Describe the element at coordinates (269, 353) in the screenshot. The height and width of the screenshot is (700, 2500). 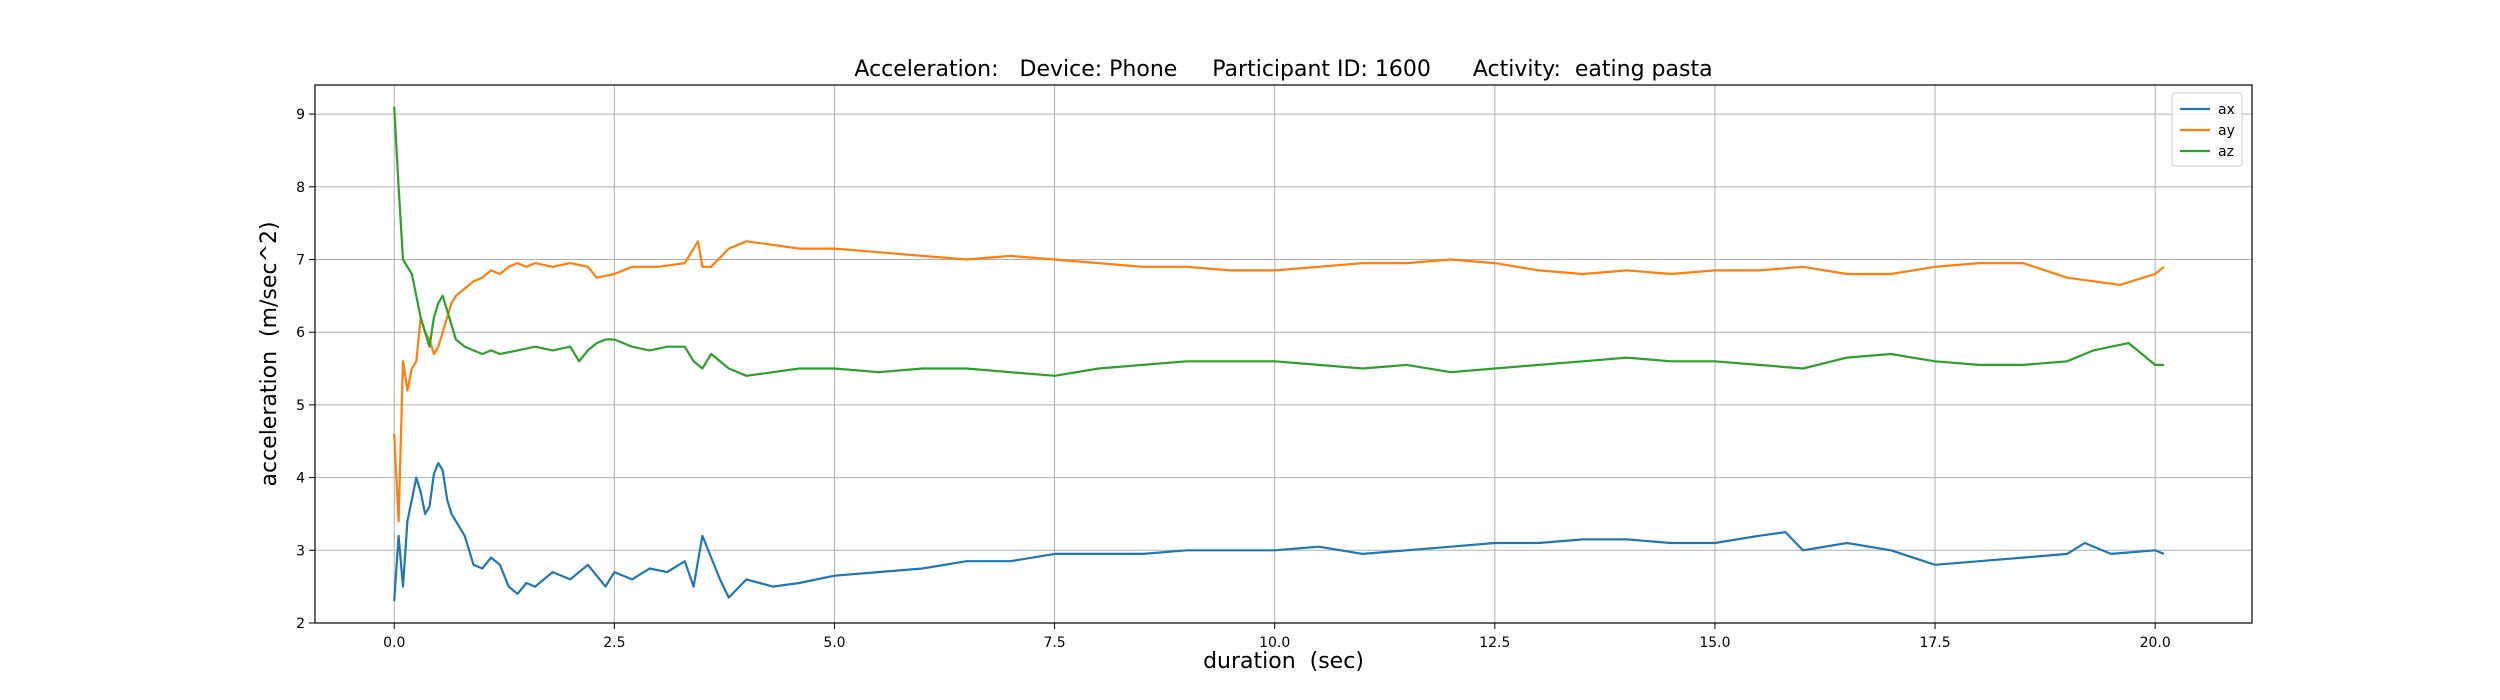
I see `y-axis-label: acceleration (m/sec^2)` at that location.